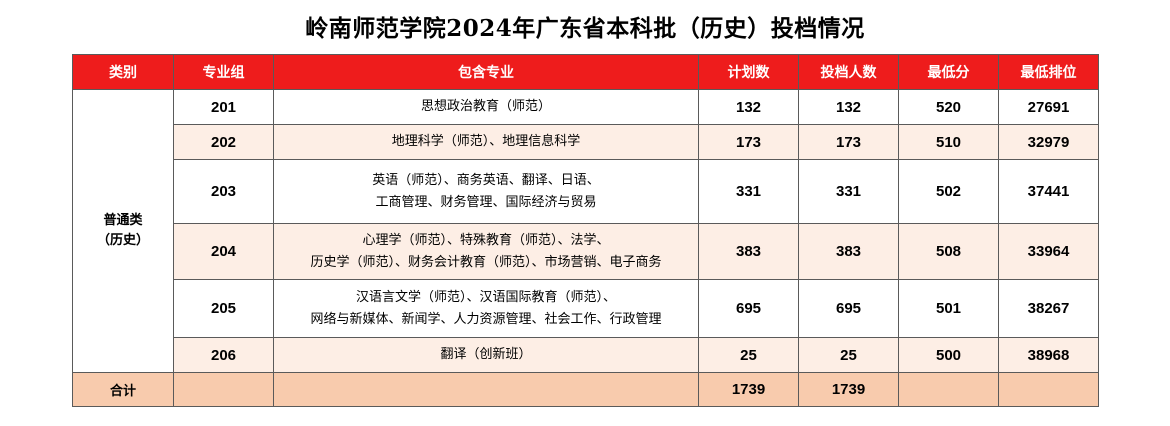 The width and height of the screenshot is (1170, 426). I want to click on table-row: 202 地理科学（师范）、地理信息科学 173 173 510 32979, so click(586, 142).